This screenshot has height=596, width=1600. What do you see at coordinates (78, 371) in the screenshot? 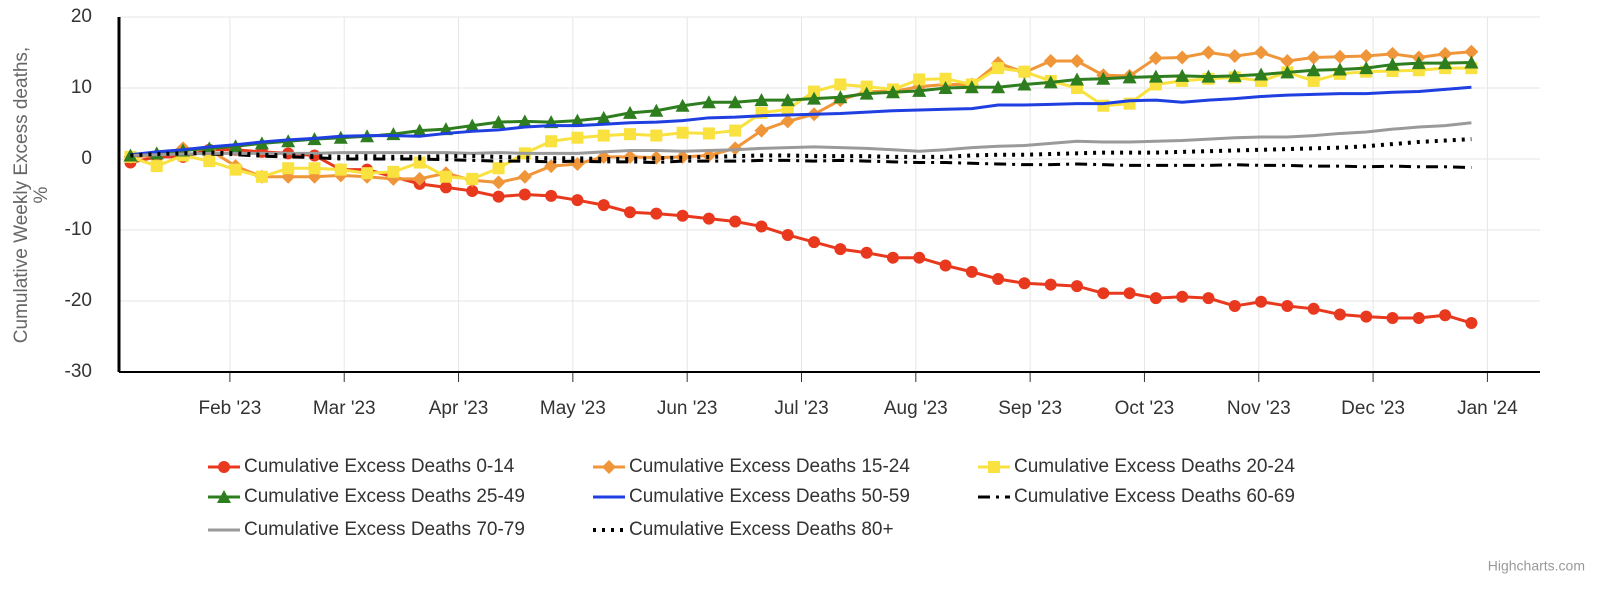
I see `y-tick-label: -30` at bounding box center [78, 371].